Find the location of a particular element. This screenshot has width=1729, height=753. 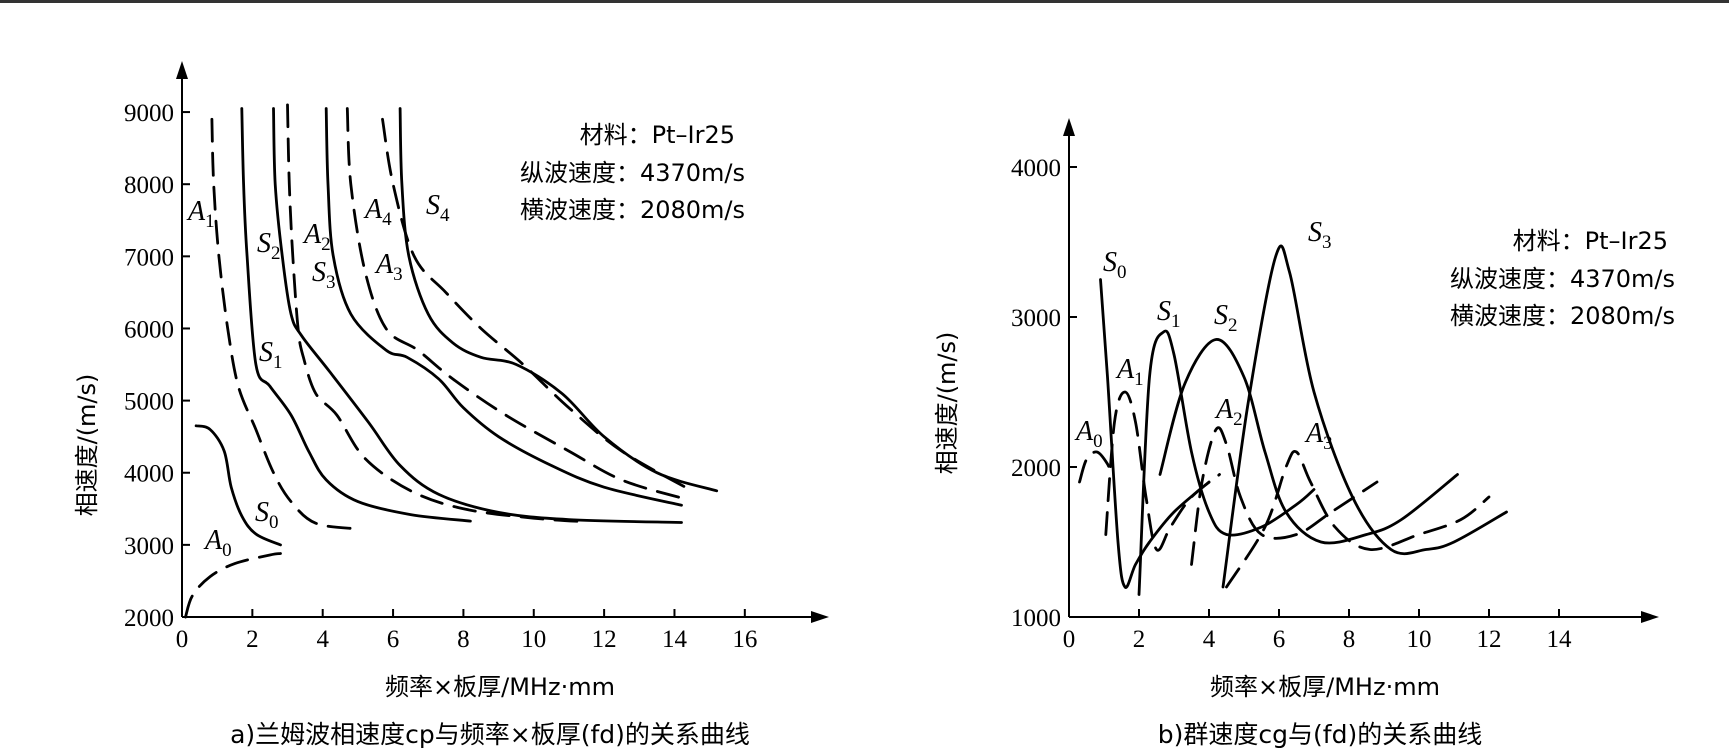

chart-a-shear-note: 横波速度：2080m/s is located at coordinates (632, 210).